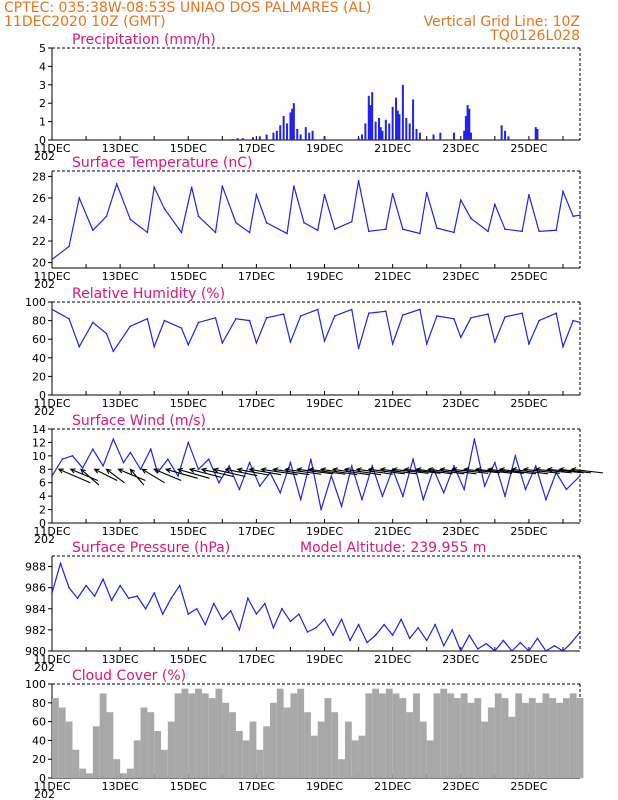  I want to click on header-model: TQ0126L028, so click(534, 36).